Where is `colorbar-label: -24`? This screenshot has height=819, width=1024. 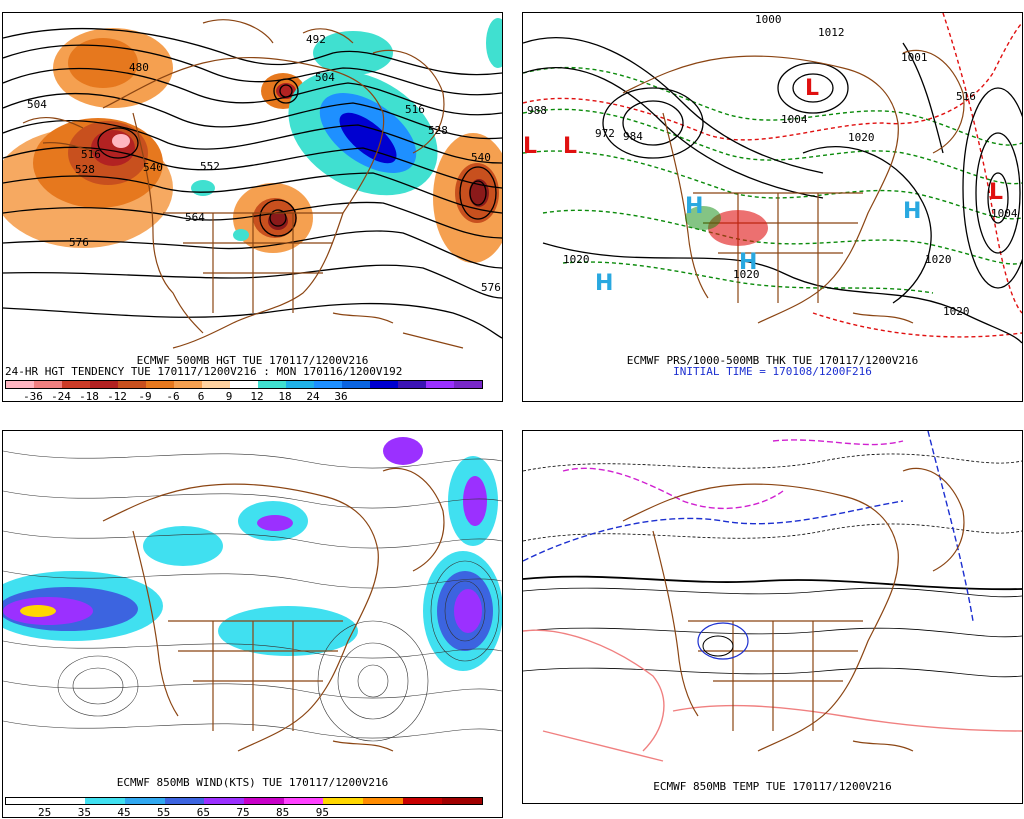 colorbar-label: -24 is located at coordinates (61, 396).